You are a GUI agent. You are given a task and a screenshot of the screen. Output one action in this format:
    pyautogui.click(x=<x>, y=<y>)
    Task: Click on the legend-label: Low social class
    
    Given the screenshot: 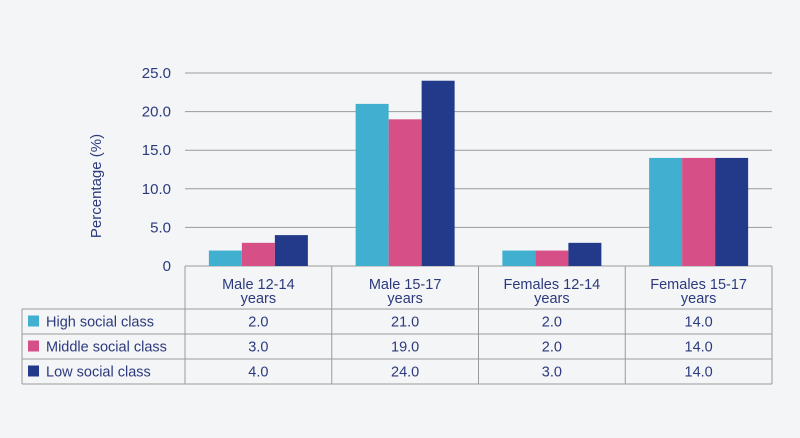 What is the action you would take?
    pyautogui.click(x=98, y=373)
    